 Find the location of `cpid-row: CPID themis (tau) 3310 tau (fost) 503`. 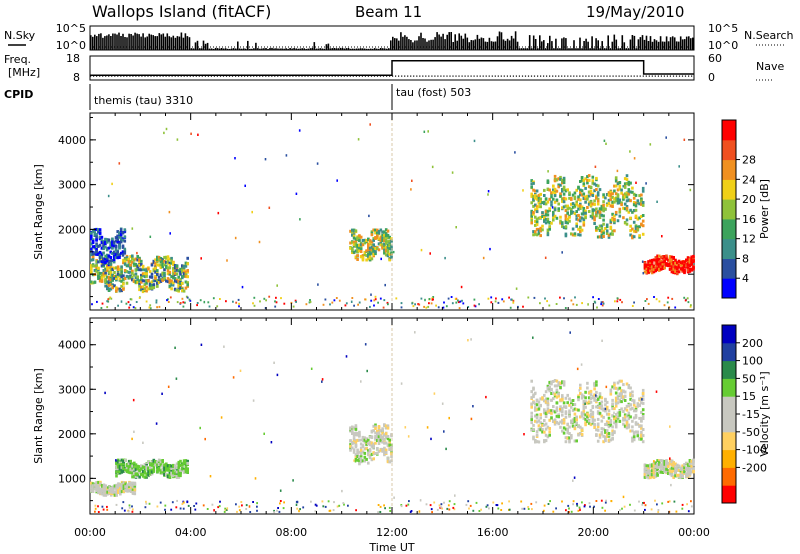

cpid-row: CPID themis (tau) 3310 tau (fost) 503 is located at coordinates (237, 97).